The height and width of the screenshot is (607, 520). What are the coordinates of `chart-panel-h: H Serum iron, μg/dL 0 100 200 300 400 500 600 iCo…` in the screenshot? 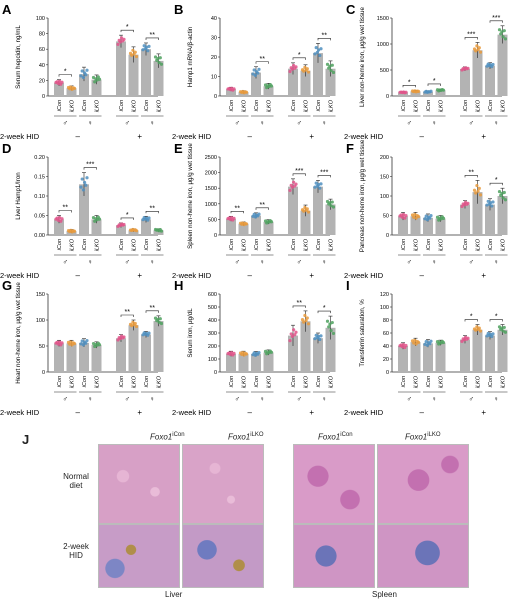 It's located at (254, 347).